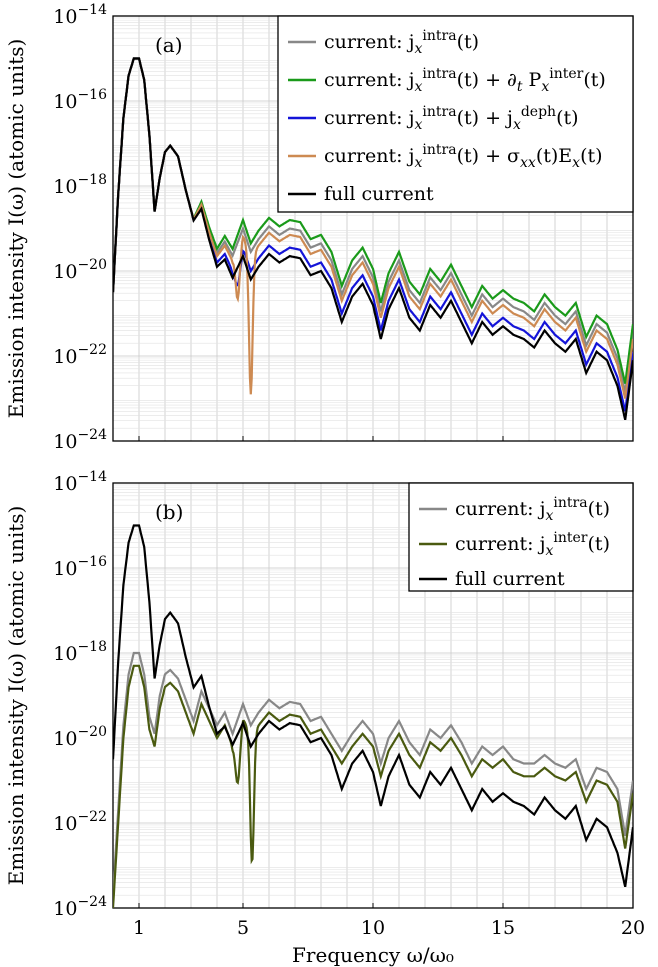  Describe the element at coordinates (169, 45) in the screenshot. I see `panel-label: (a)` at that location.